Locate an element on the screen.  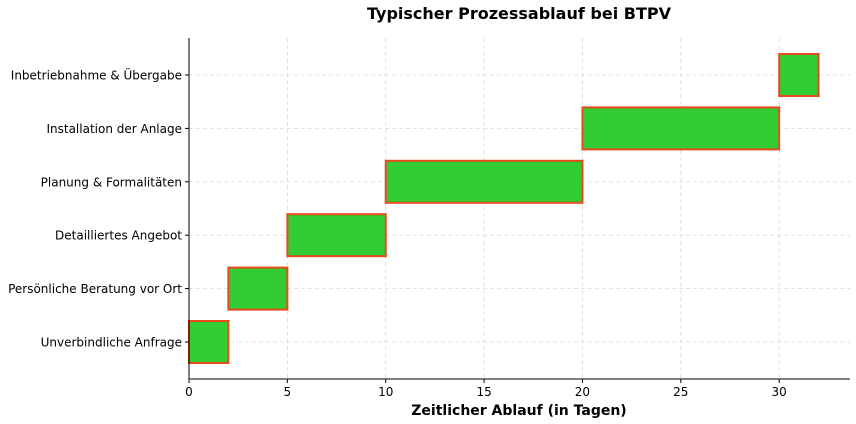
x-tick-label: 25 is located at coordinates (680, 392).